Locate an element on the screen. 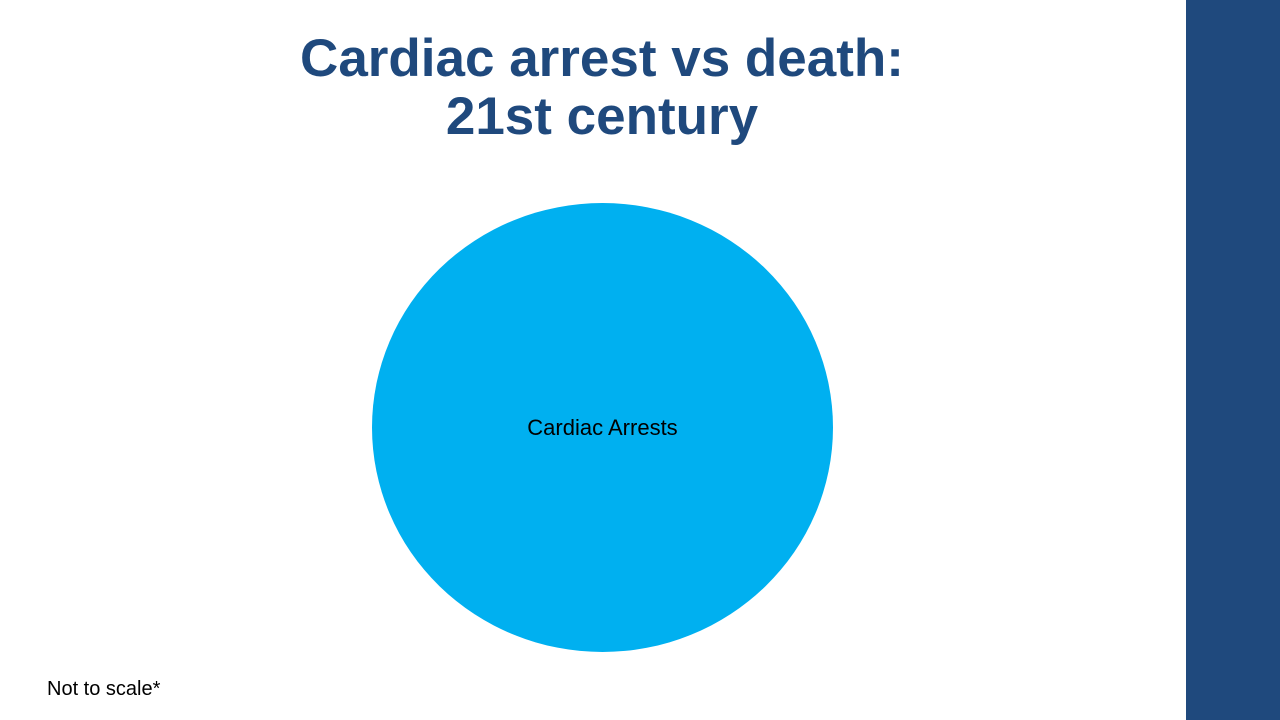 This screenshot has width=1280, height=720. not-to-scale-footnote: Not to scale* is located at coordinates (104, 689).